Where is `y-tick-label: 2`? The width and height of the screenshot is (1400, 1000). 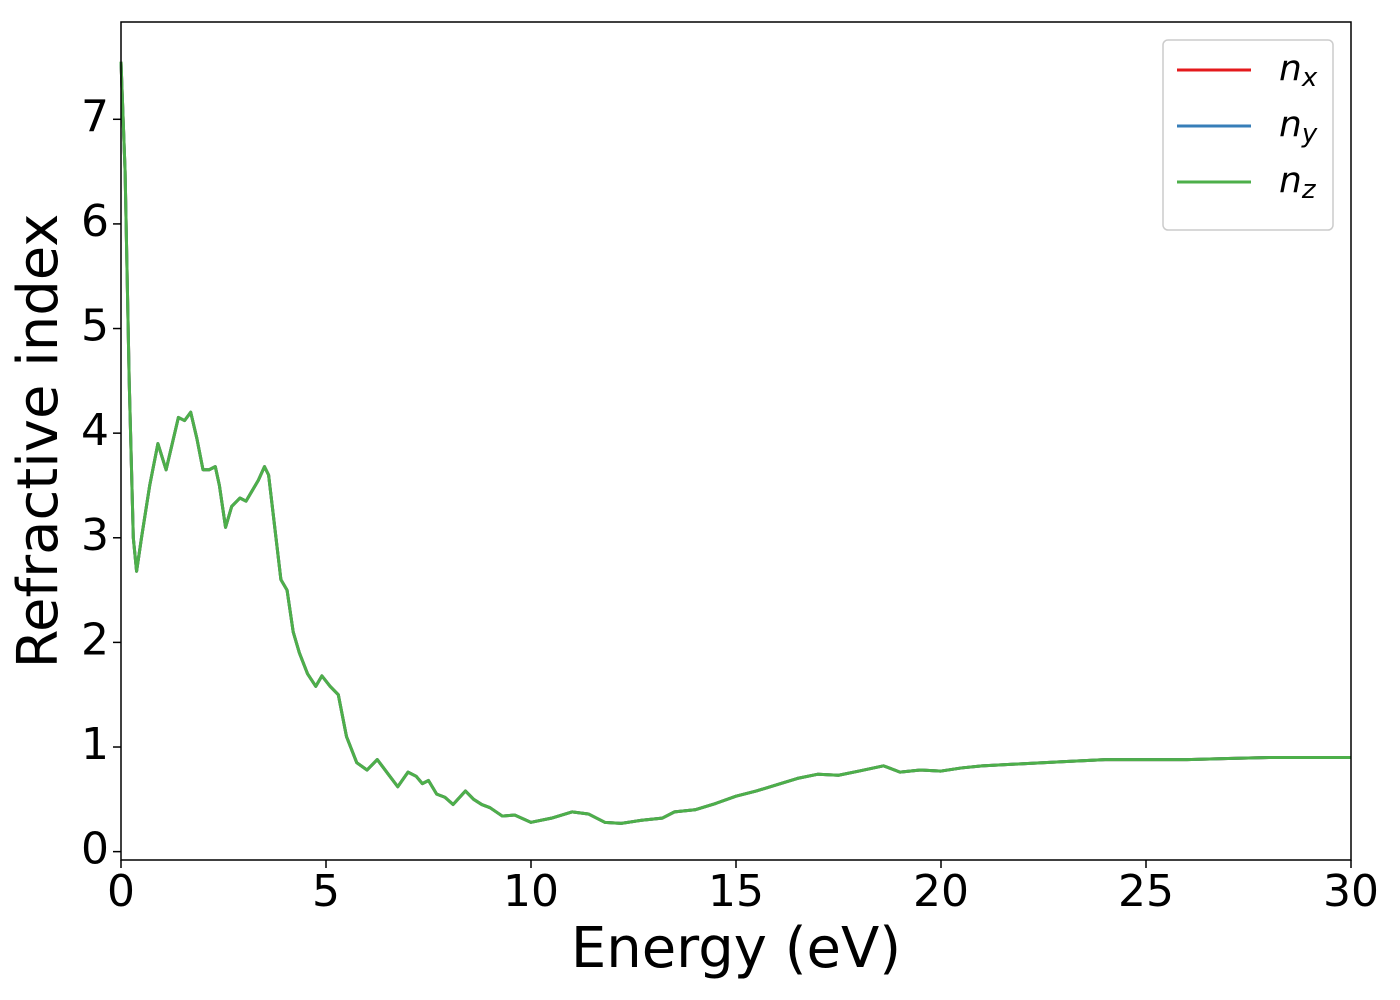 y-tick-label: 2 is located at coordinates (95, 639).